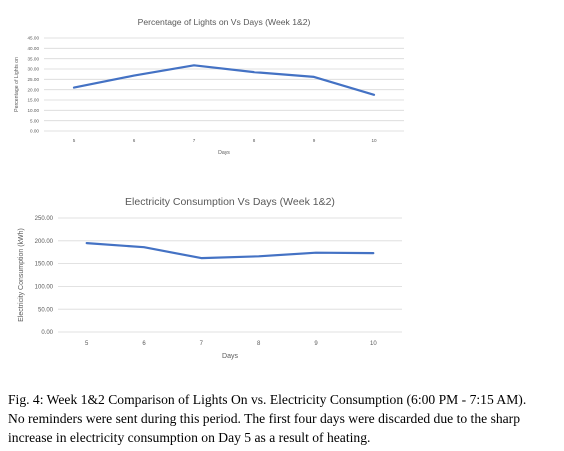  I want to click on y-tick-label: 40.00, so click(34, 48).